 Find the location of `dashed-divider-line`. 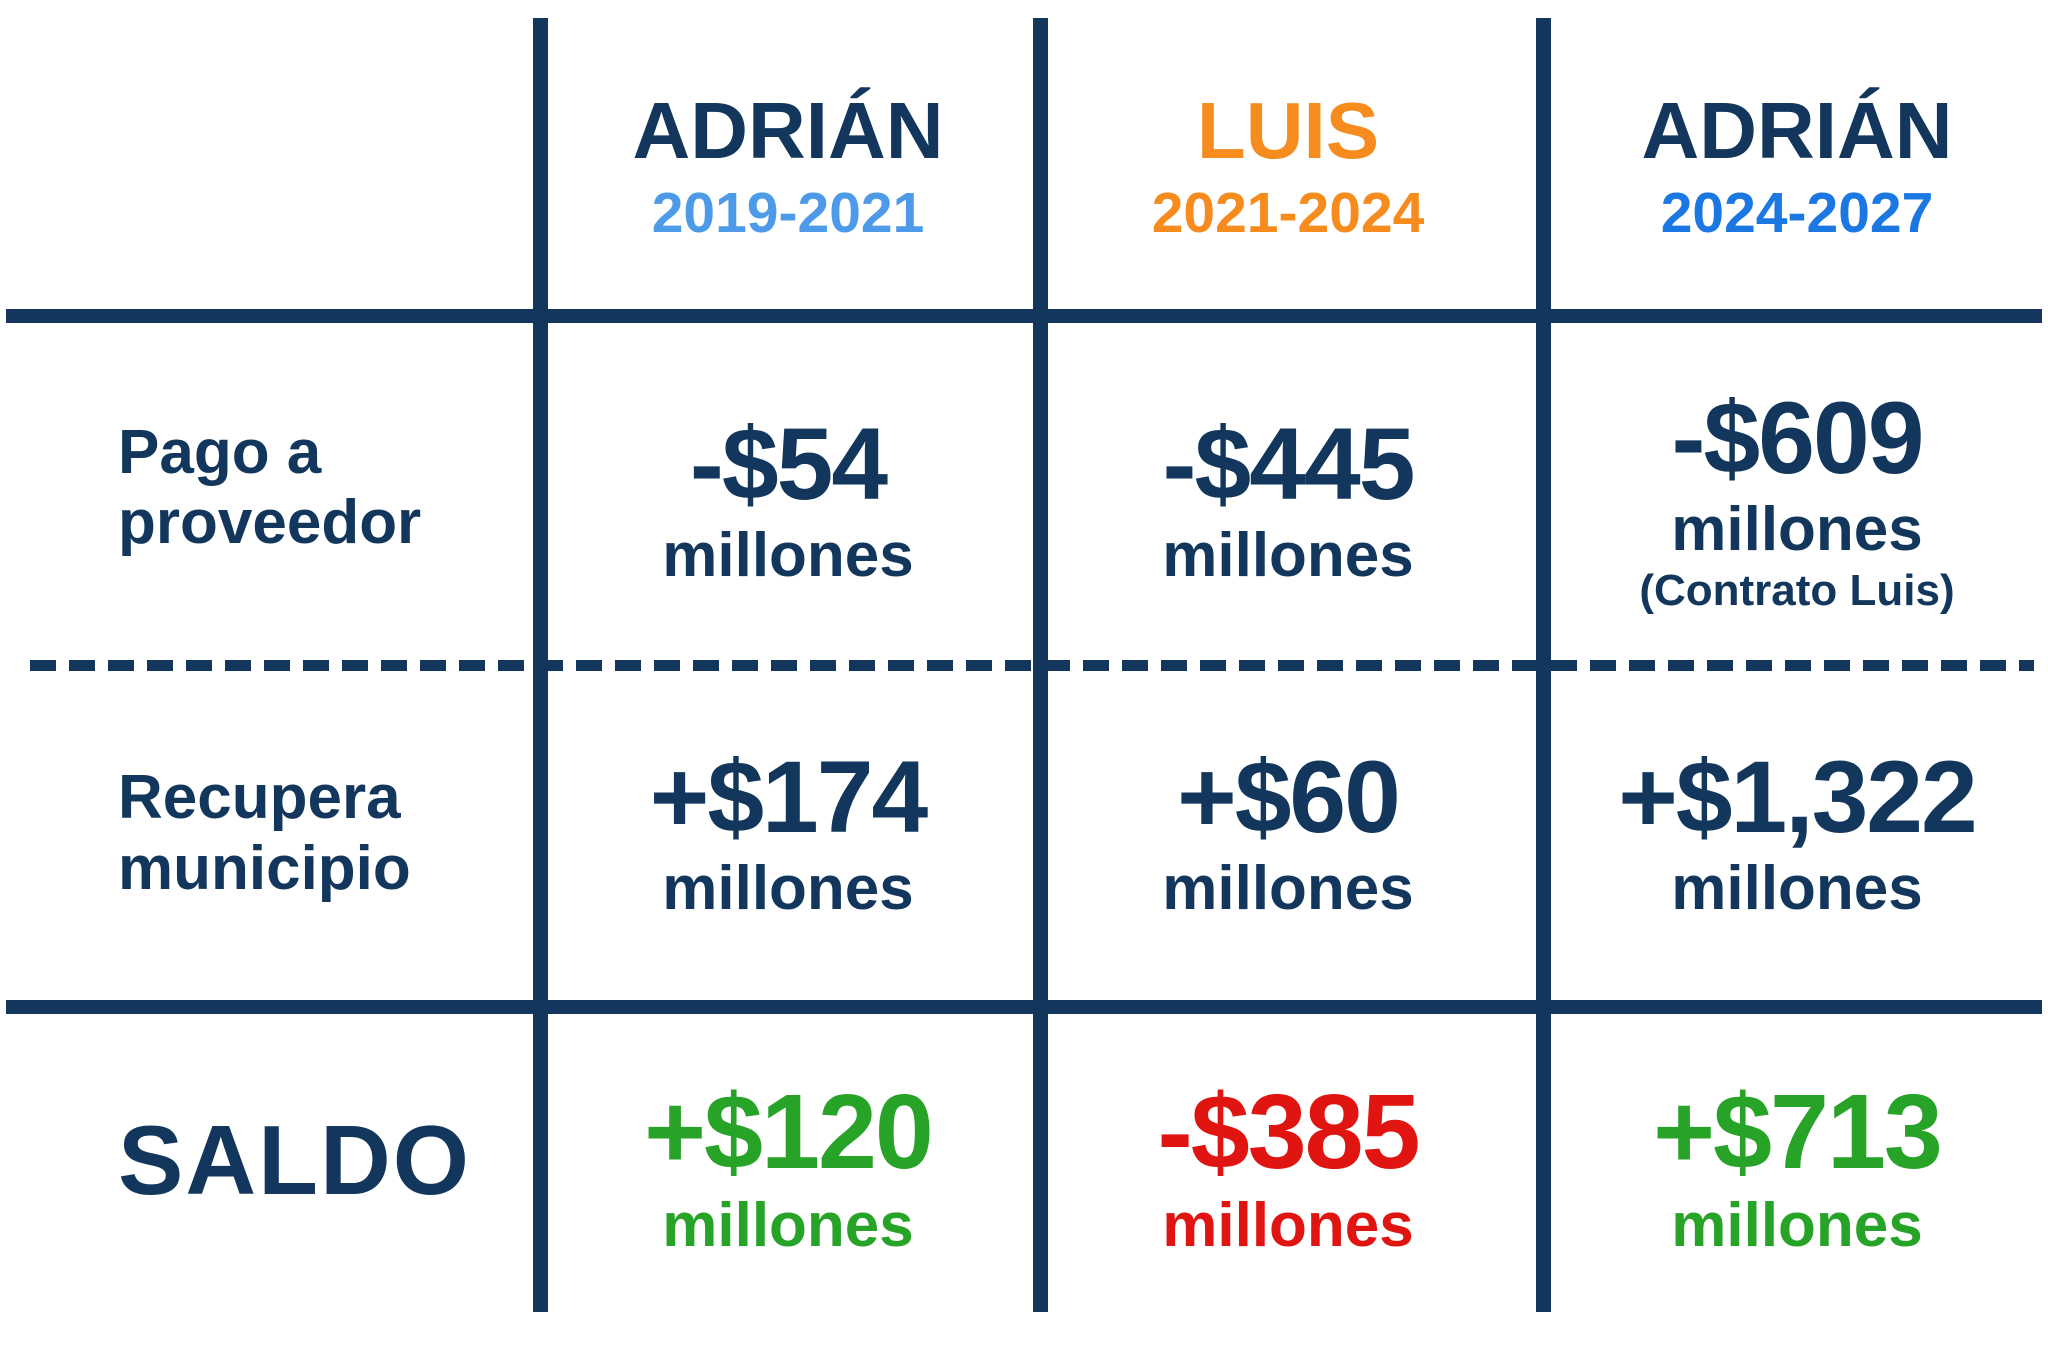

dashed-divider-line is located at coordinates (1032, 665).